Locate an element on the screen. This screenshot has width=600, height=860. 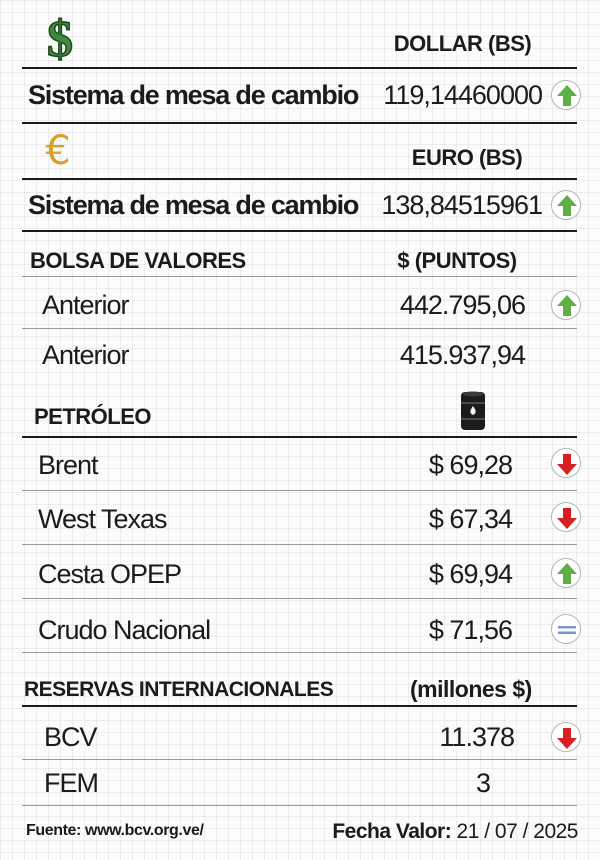
oil-barrel-icon is located at coordinates (473, 411).